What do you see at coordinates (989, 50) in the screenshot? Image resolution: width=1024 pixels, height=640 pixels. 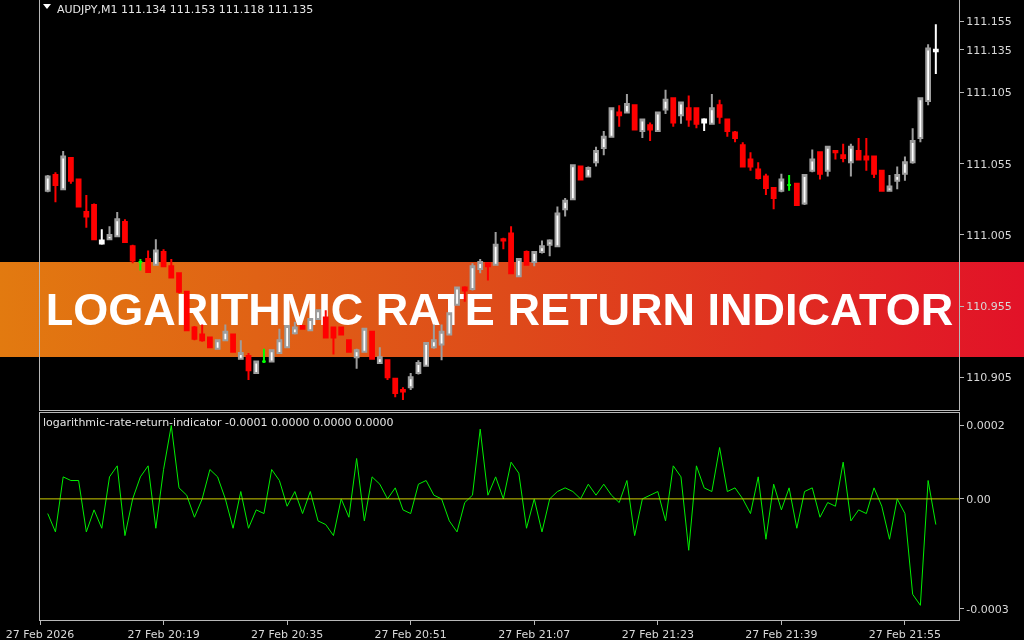 I see `y-tick-label: 111.135` at bounding box center [989, 50].